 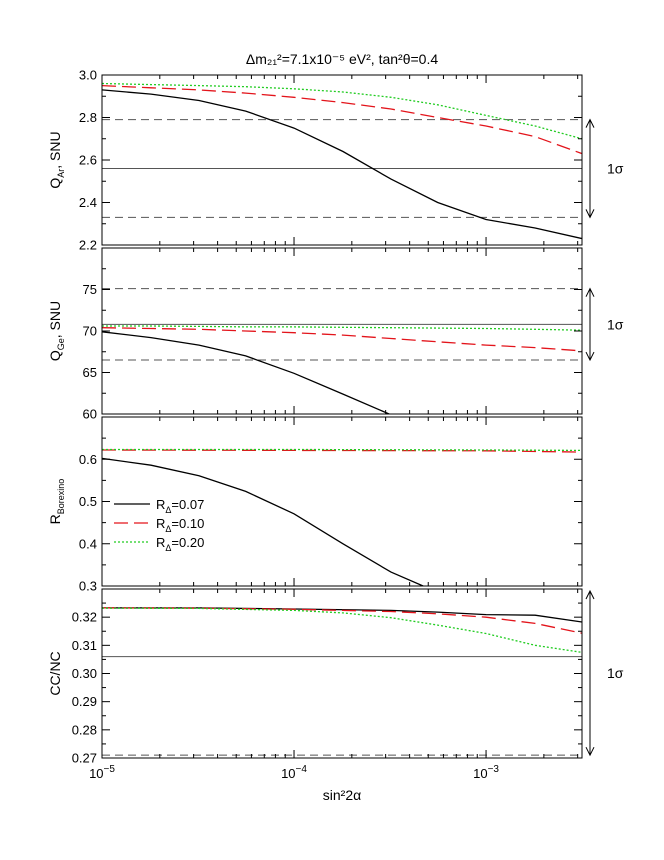 What do you see at coordinates (84, 645) in the screenshot?
I see `y-tick-label: 0.31` at bounding box center [84, 645].